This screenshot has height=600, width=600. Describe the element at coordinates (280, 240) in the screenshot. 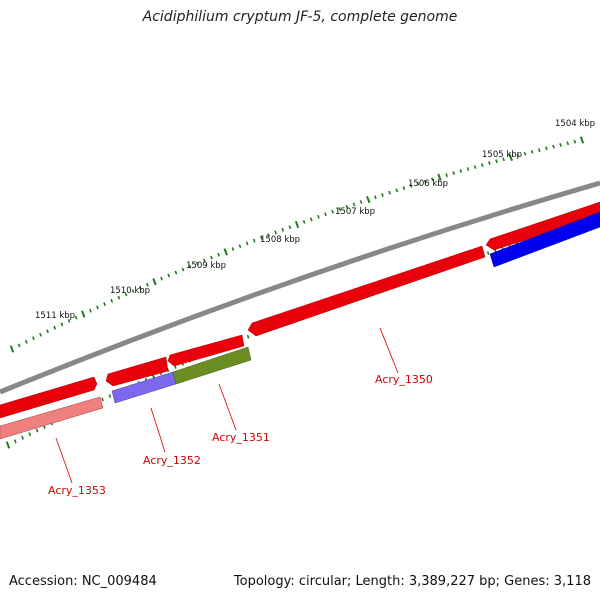

I see `tick-label: 1508 kbp` at that location.